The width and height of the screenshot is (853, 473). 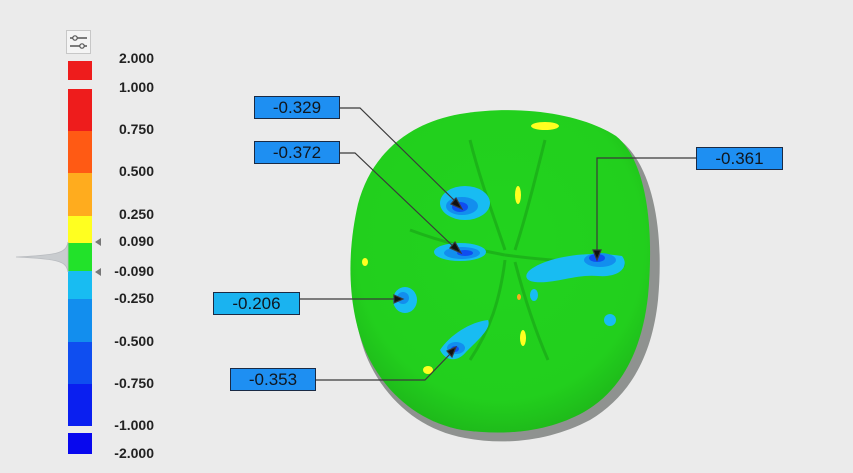 I want to click on upper-tolerance-marker, so click(x=98, y=242).